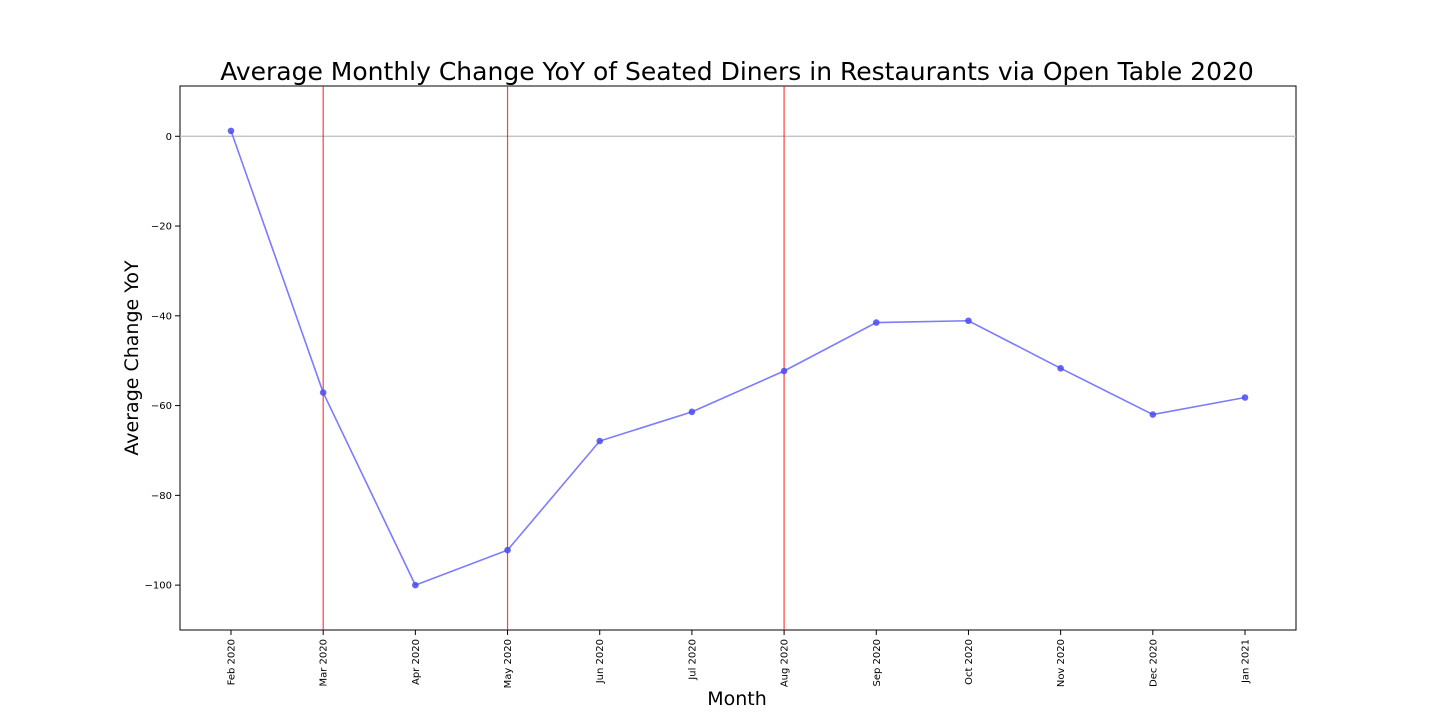 This screenshot has height=720, width=1440. Describe the element at coordinates (1246, 661) in the screenshot. I see `x-tick-label: Jan 2021` at that location.